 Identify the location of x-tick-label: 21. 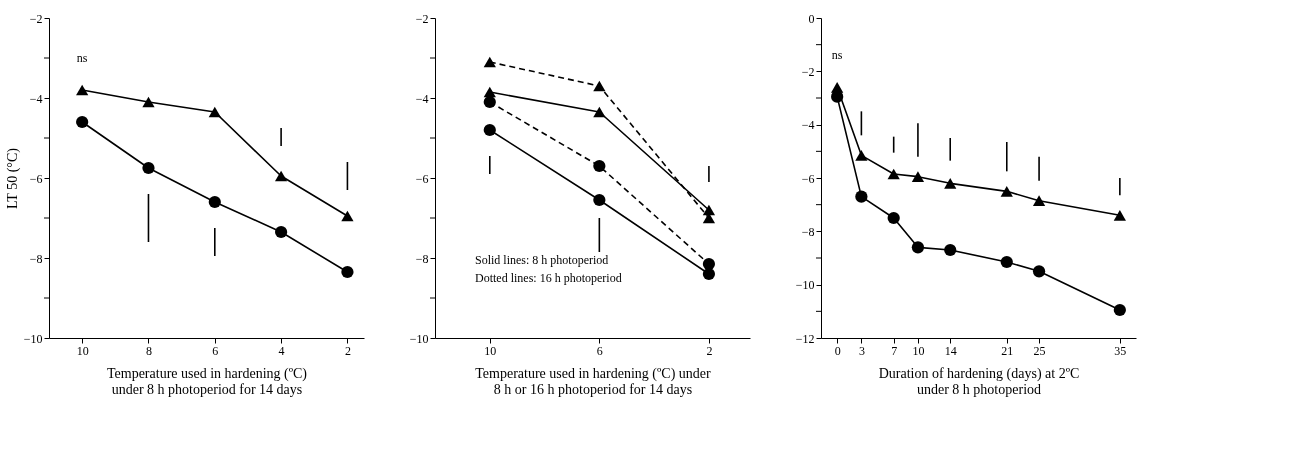
(1007, 350).